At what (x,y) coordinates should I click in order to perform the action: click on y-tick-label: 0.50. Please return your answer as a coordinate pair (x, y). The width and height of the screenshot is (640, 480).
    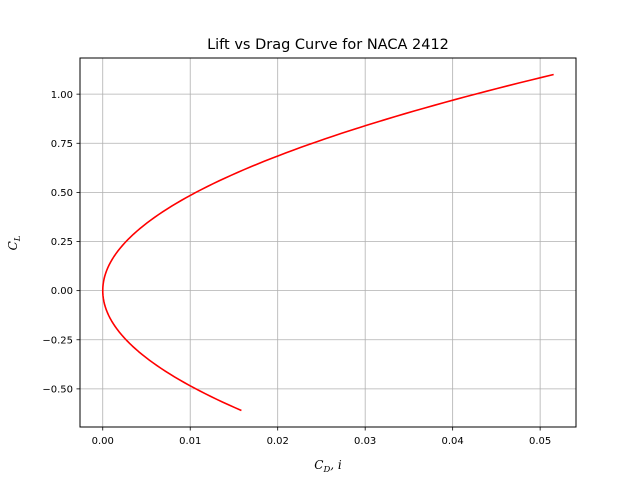
    Looking at the image, I should click on (62, 193).